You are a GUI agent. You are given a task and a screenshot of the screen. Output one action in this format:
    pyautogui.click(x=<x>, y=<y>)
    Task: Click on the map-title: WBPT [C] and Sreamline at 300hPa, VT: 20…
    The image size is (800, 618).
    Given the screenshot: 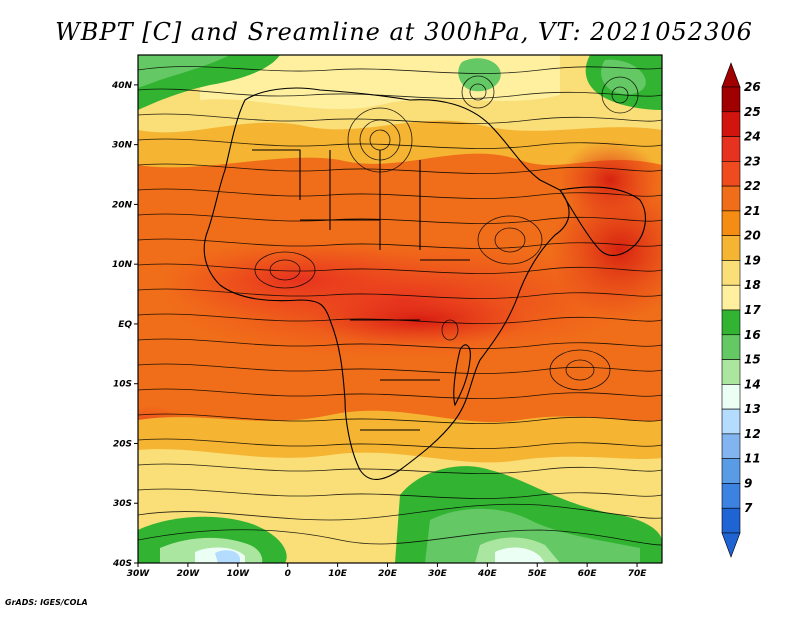 What is the action you would take?
    pyautogui.click(x=404, y=32)
    